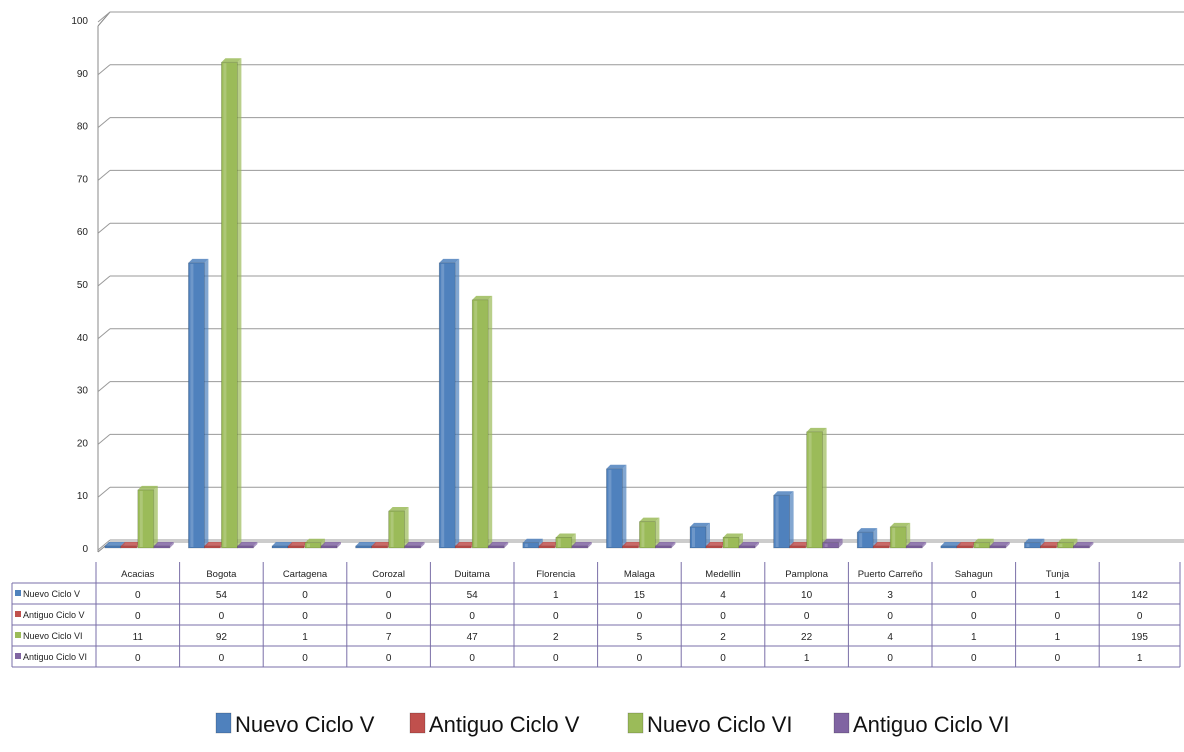 The width and height of the screenshot is (1184, 752). Describe the element at coordinates (389, 637) in the screenshot. I see `data-cell: 7` at that location.